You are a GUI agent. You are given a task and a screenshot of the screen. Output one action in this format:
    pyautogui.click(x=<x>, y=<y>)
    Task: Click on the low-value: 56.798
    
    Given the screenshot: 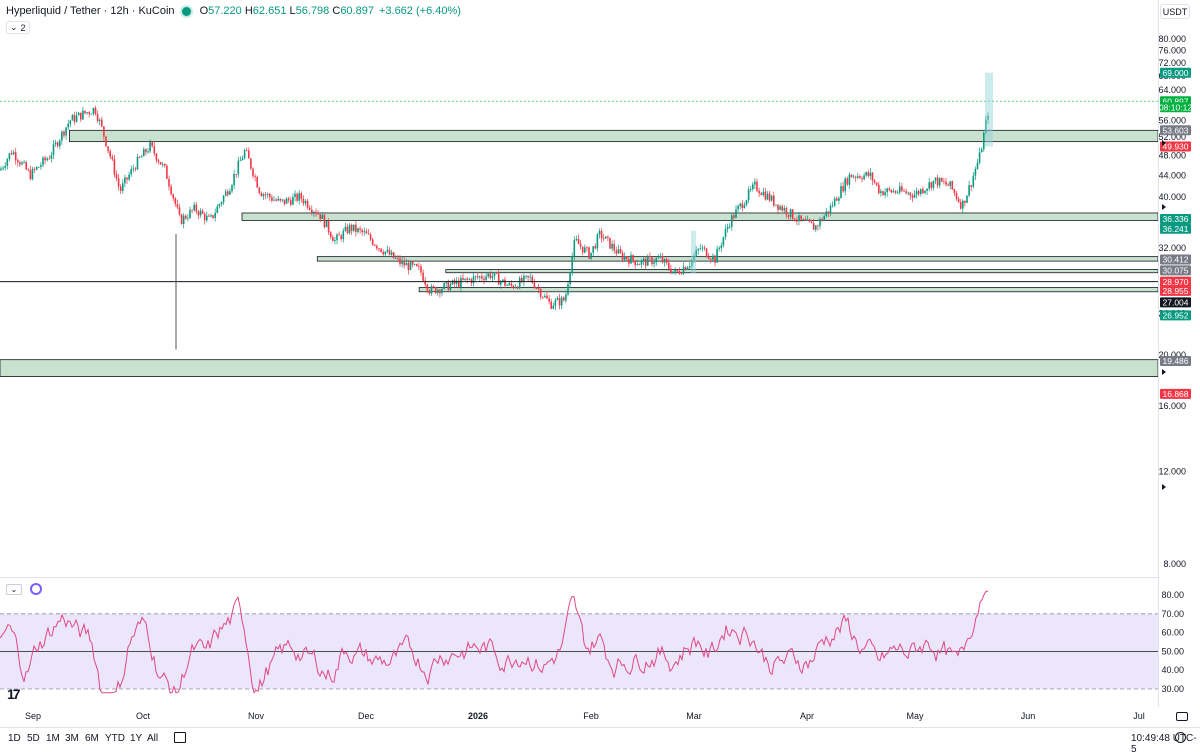 What is the action you would take?
    pyautogui.click(x=312, y=11)
    